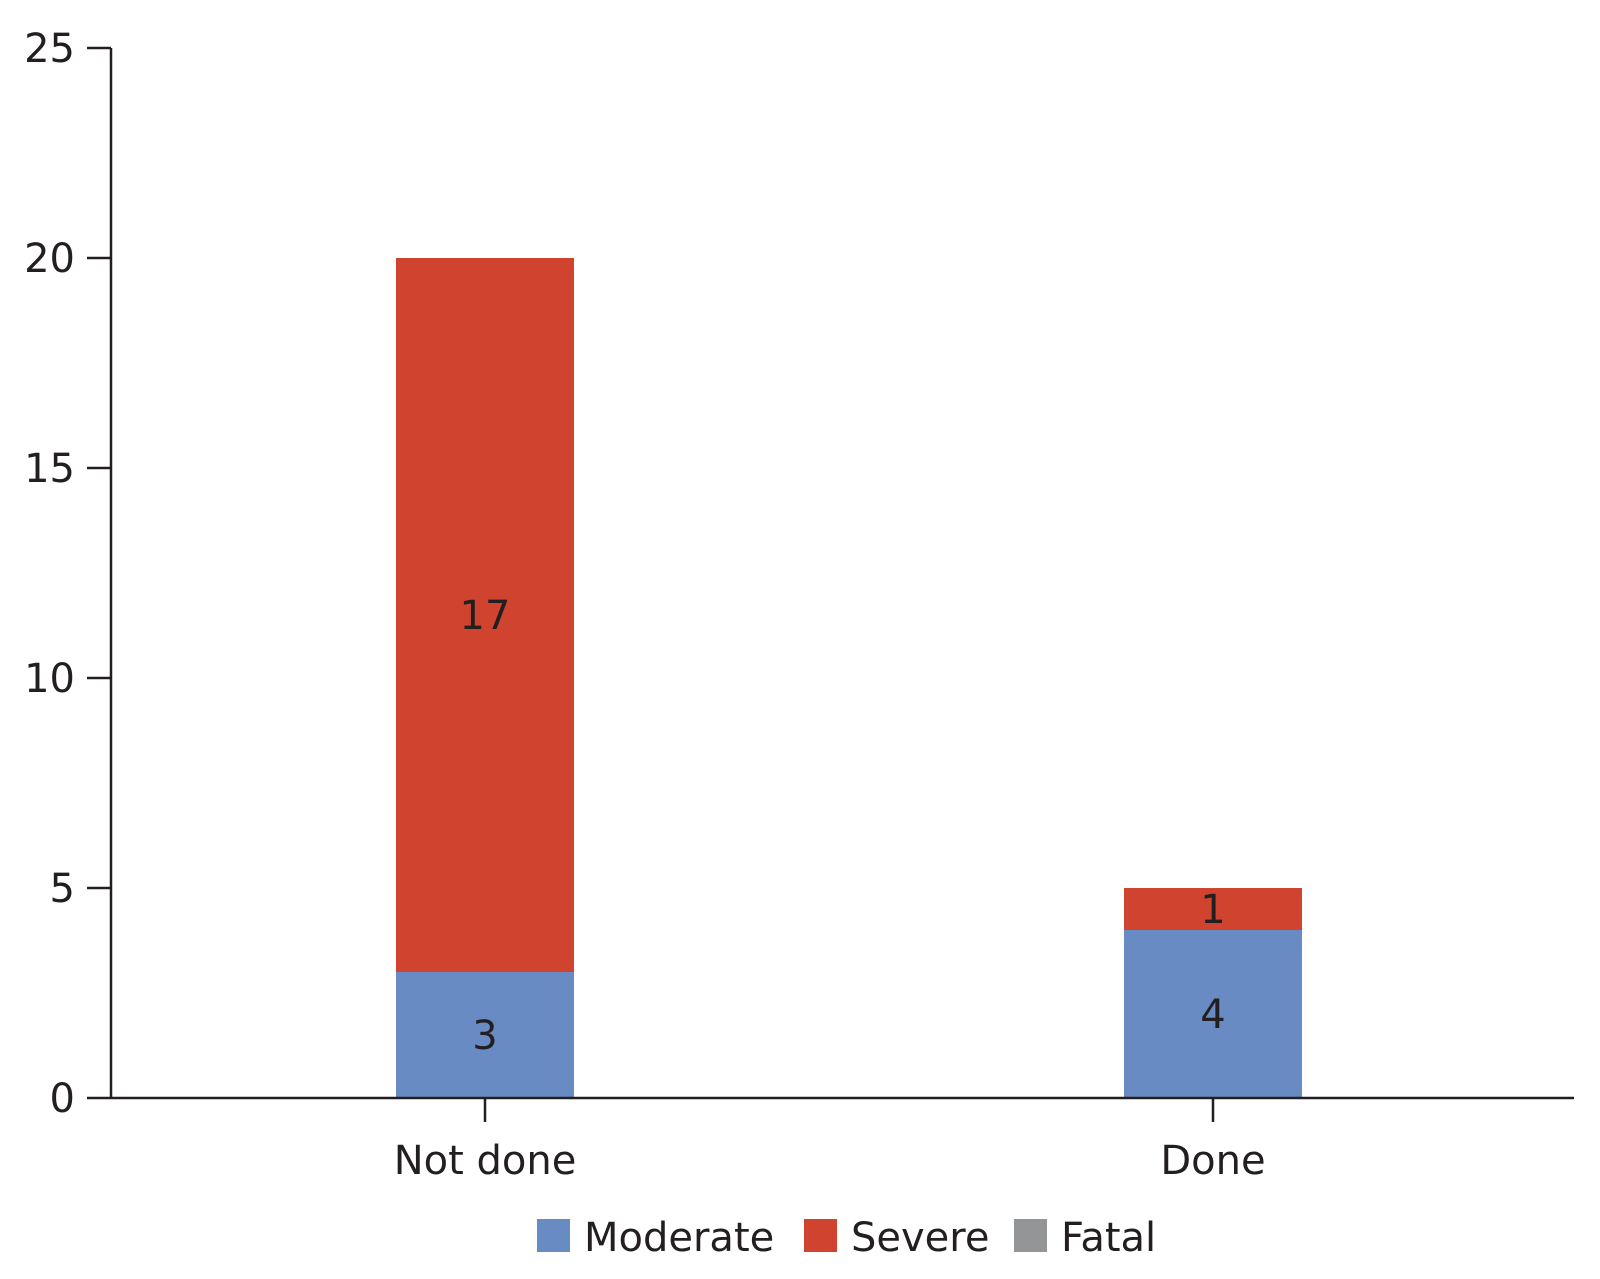 This screenshot has width=1600, height=1279. I want to click on legend-item-severe: Severe, so click(896, 1238).